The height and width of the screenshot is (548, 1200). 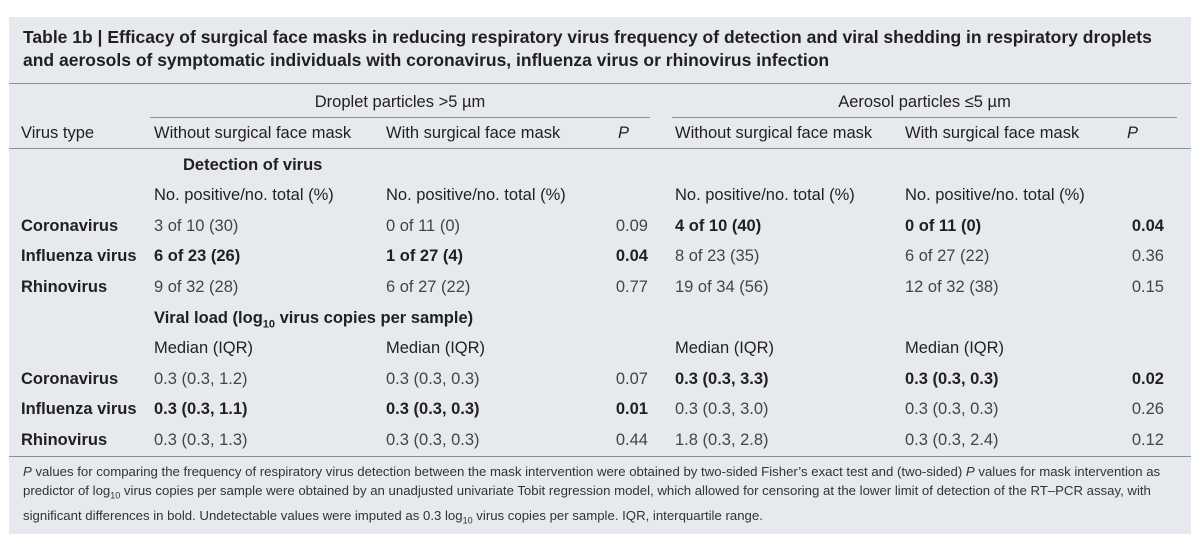 What do you see at coordinates (992, 133) in the screenshot?
I see `col-aerosol-with: With surgical face mask` at bounding box center [992, 133].